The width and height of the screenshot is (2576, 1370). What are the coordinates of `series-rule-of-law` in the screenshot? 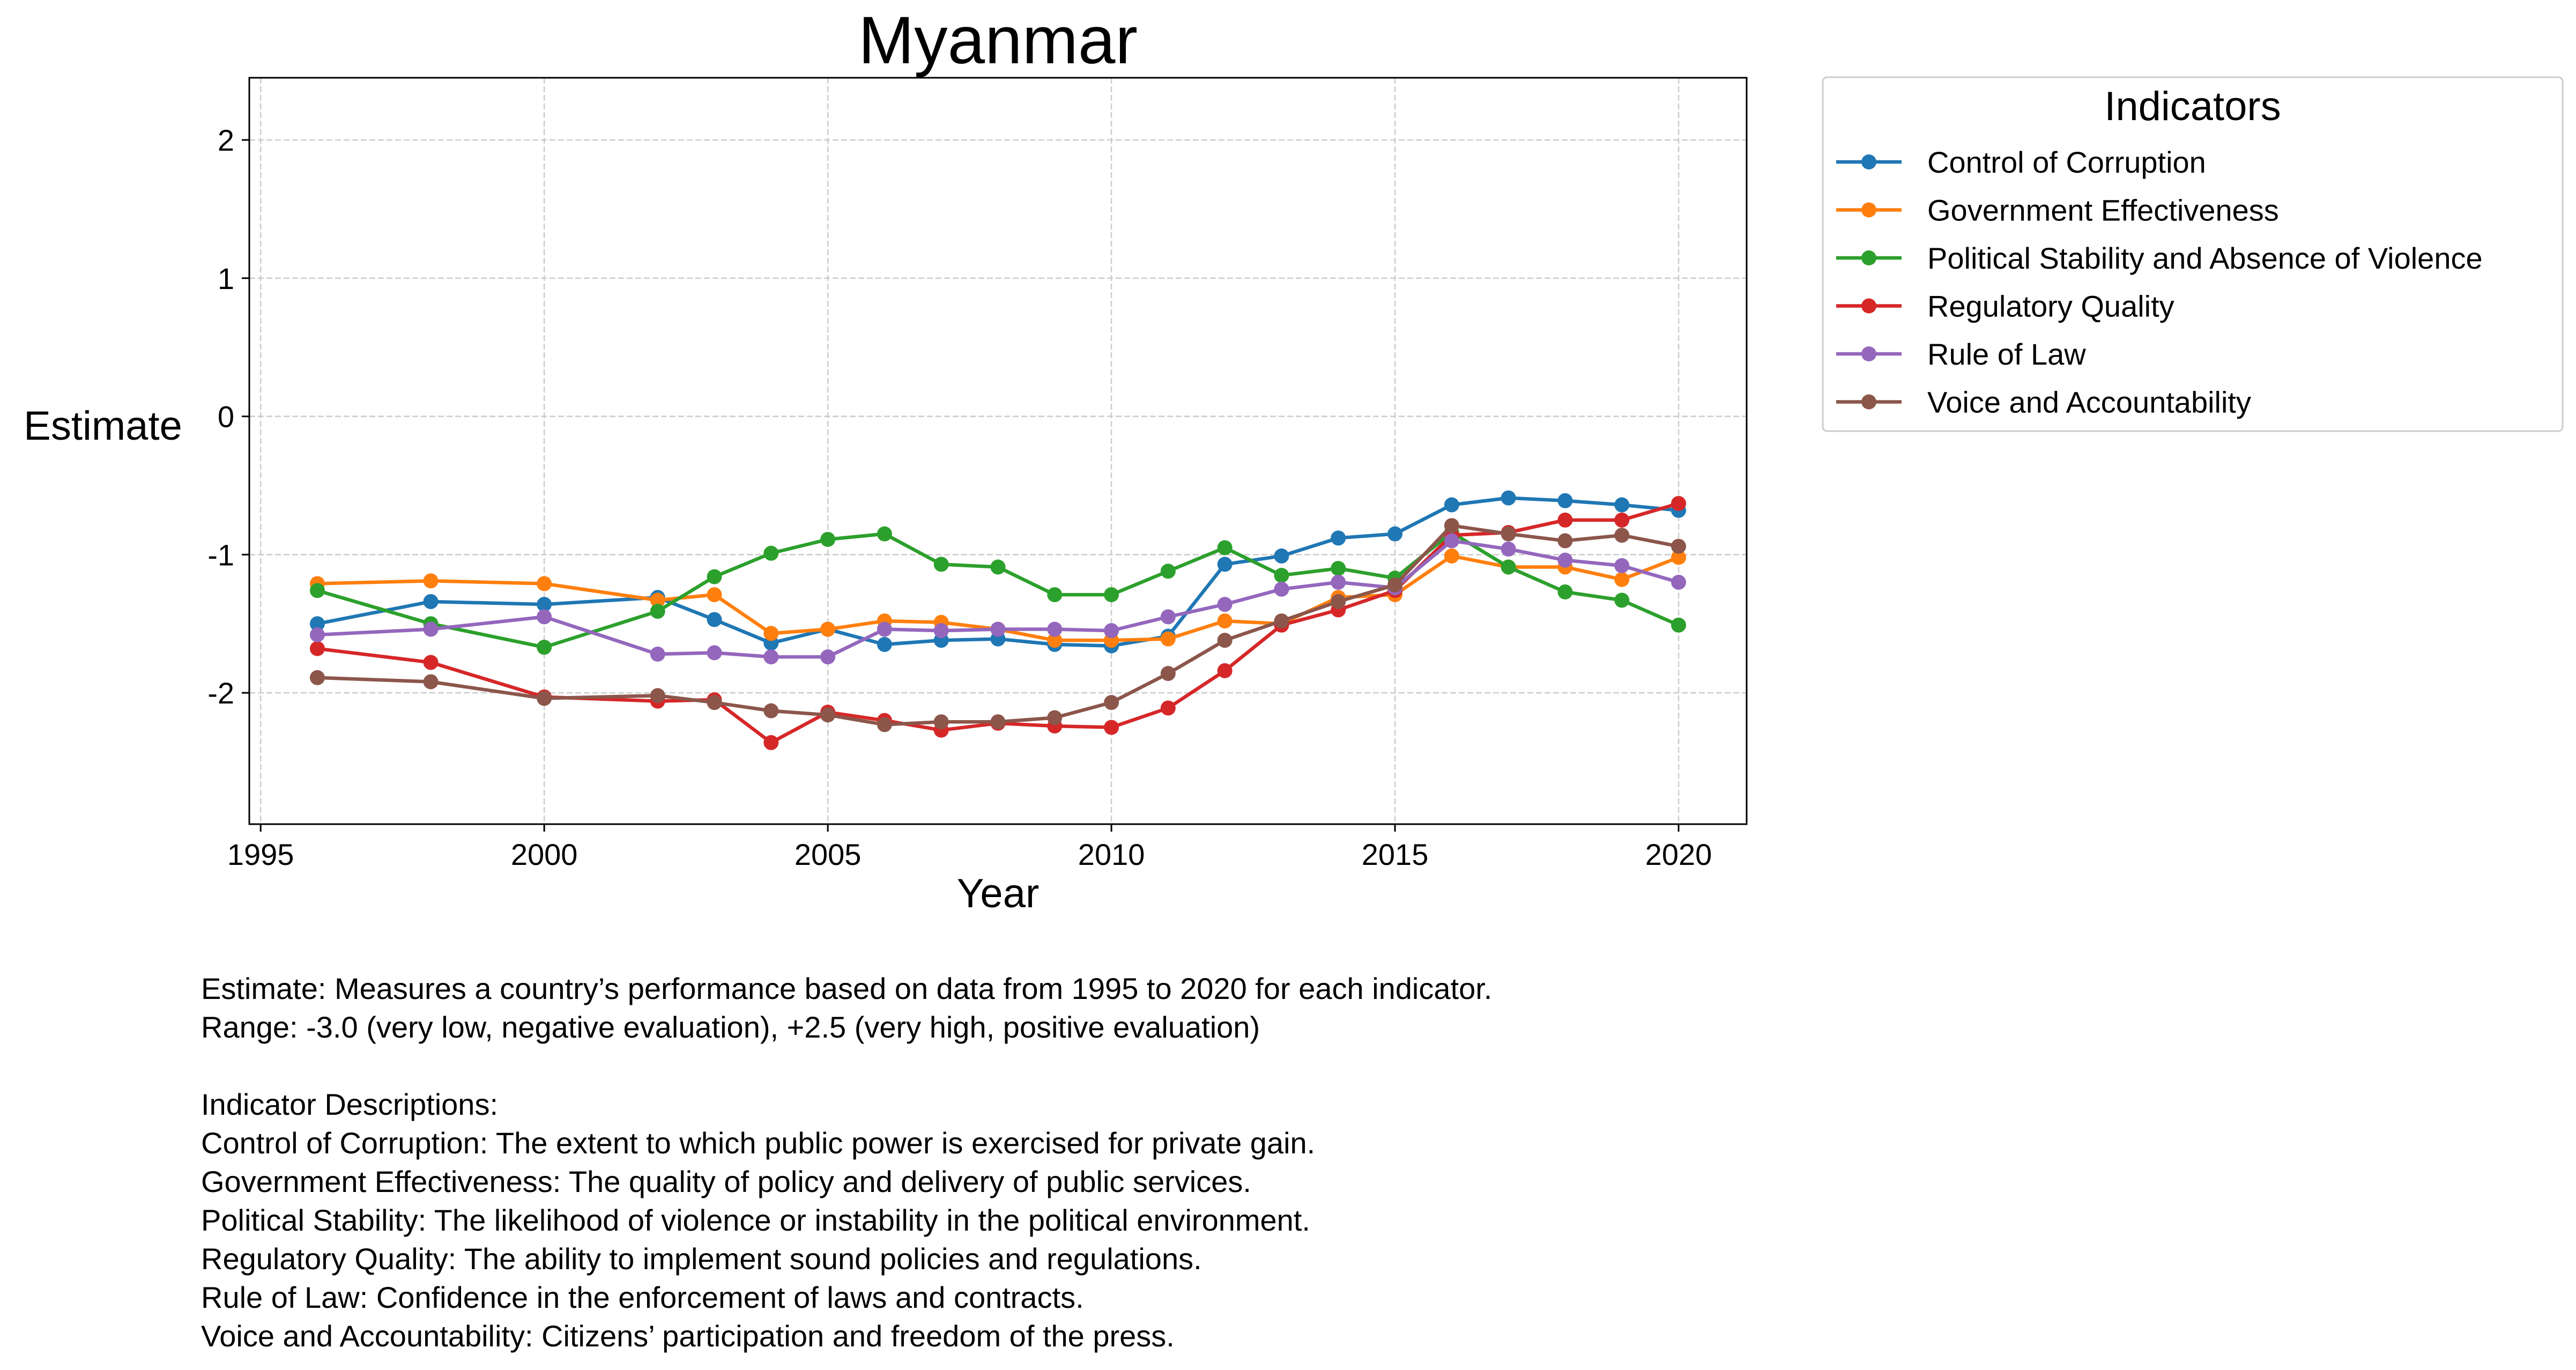 It's located at (998, 599).